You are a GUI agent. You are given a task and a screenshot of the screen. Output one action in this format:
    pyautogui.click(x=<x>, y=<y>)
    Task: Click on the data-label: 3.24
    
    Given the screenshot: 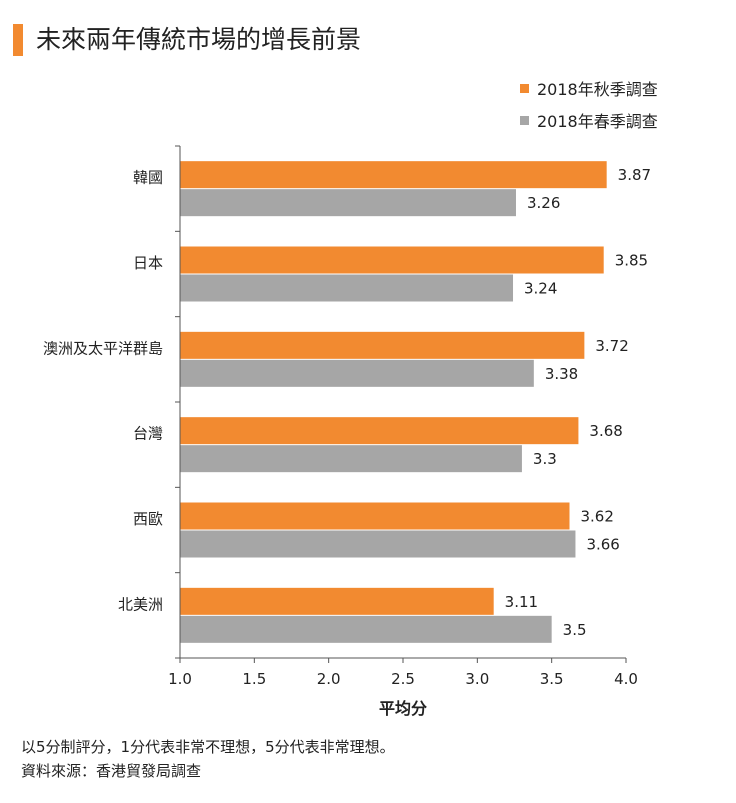 What is the action you would take?
    pyautogui.click(x=540, y=289)
    